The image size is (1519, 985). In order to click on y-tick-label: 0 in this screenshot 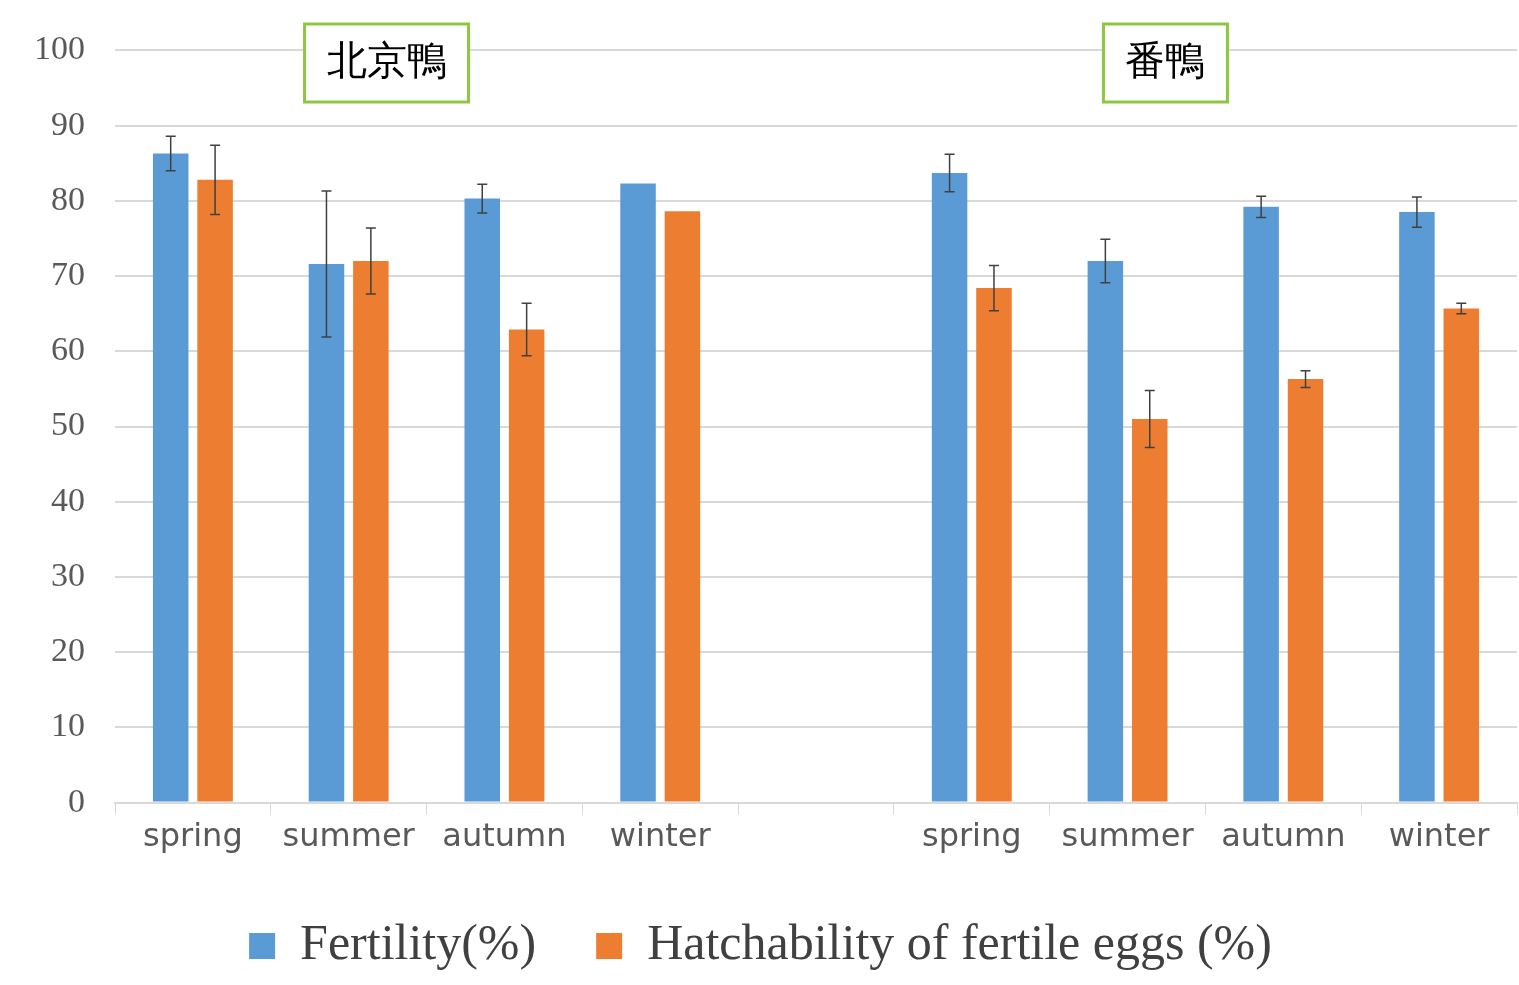, I will do `click(76, 800)`.